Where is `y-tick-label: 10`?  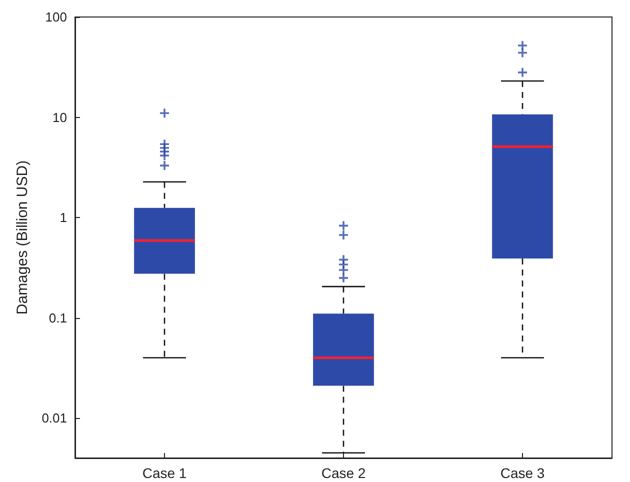
y-tick-label: 10 is located at coordinates (59, 117).